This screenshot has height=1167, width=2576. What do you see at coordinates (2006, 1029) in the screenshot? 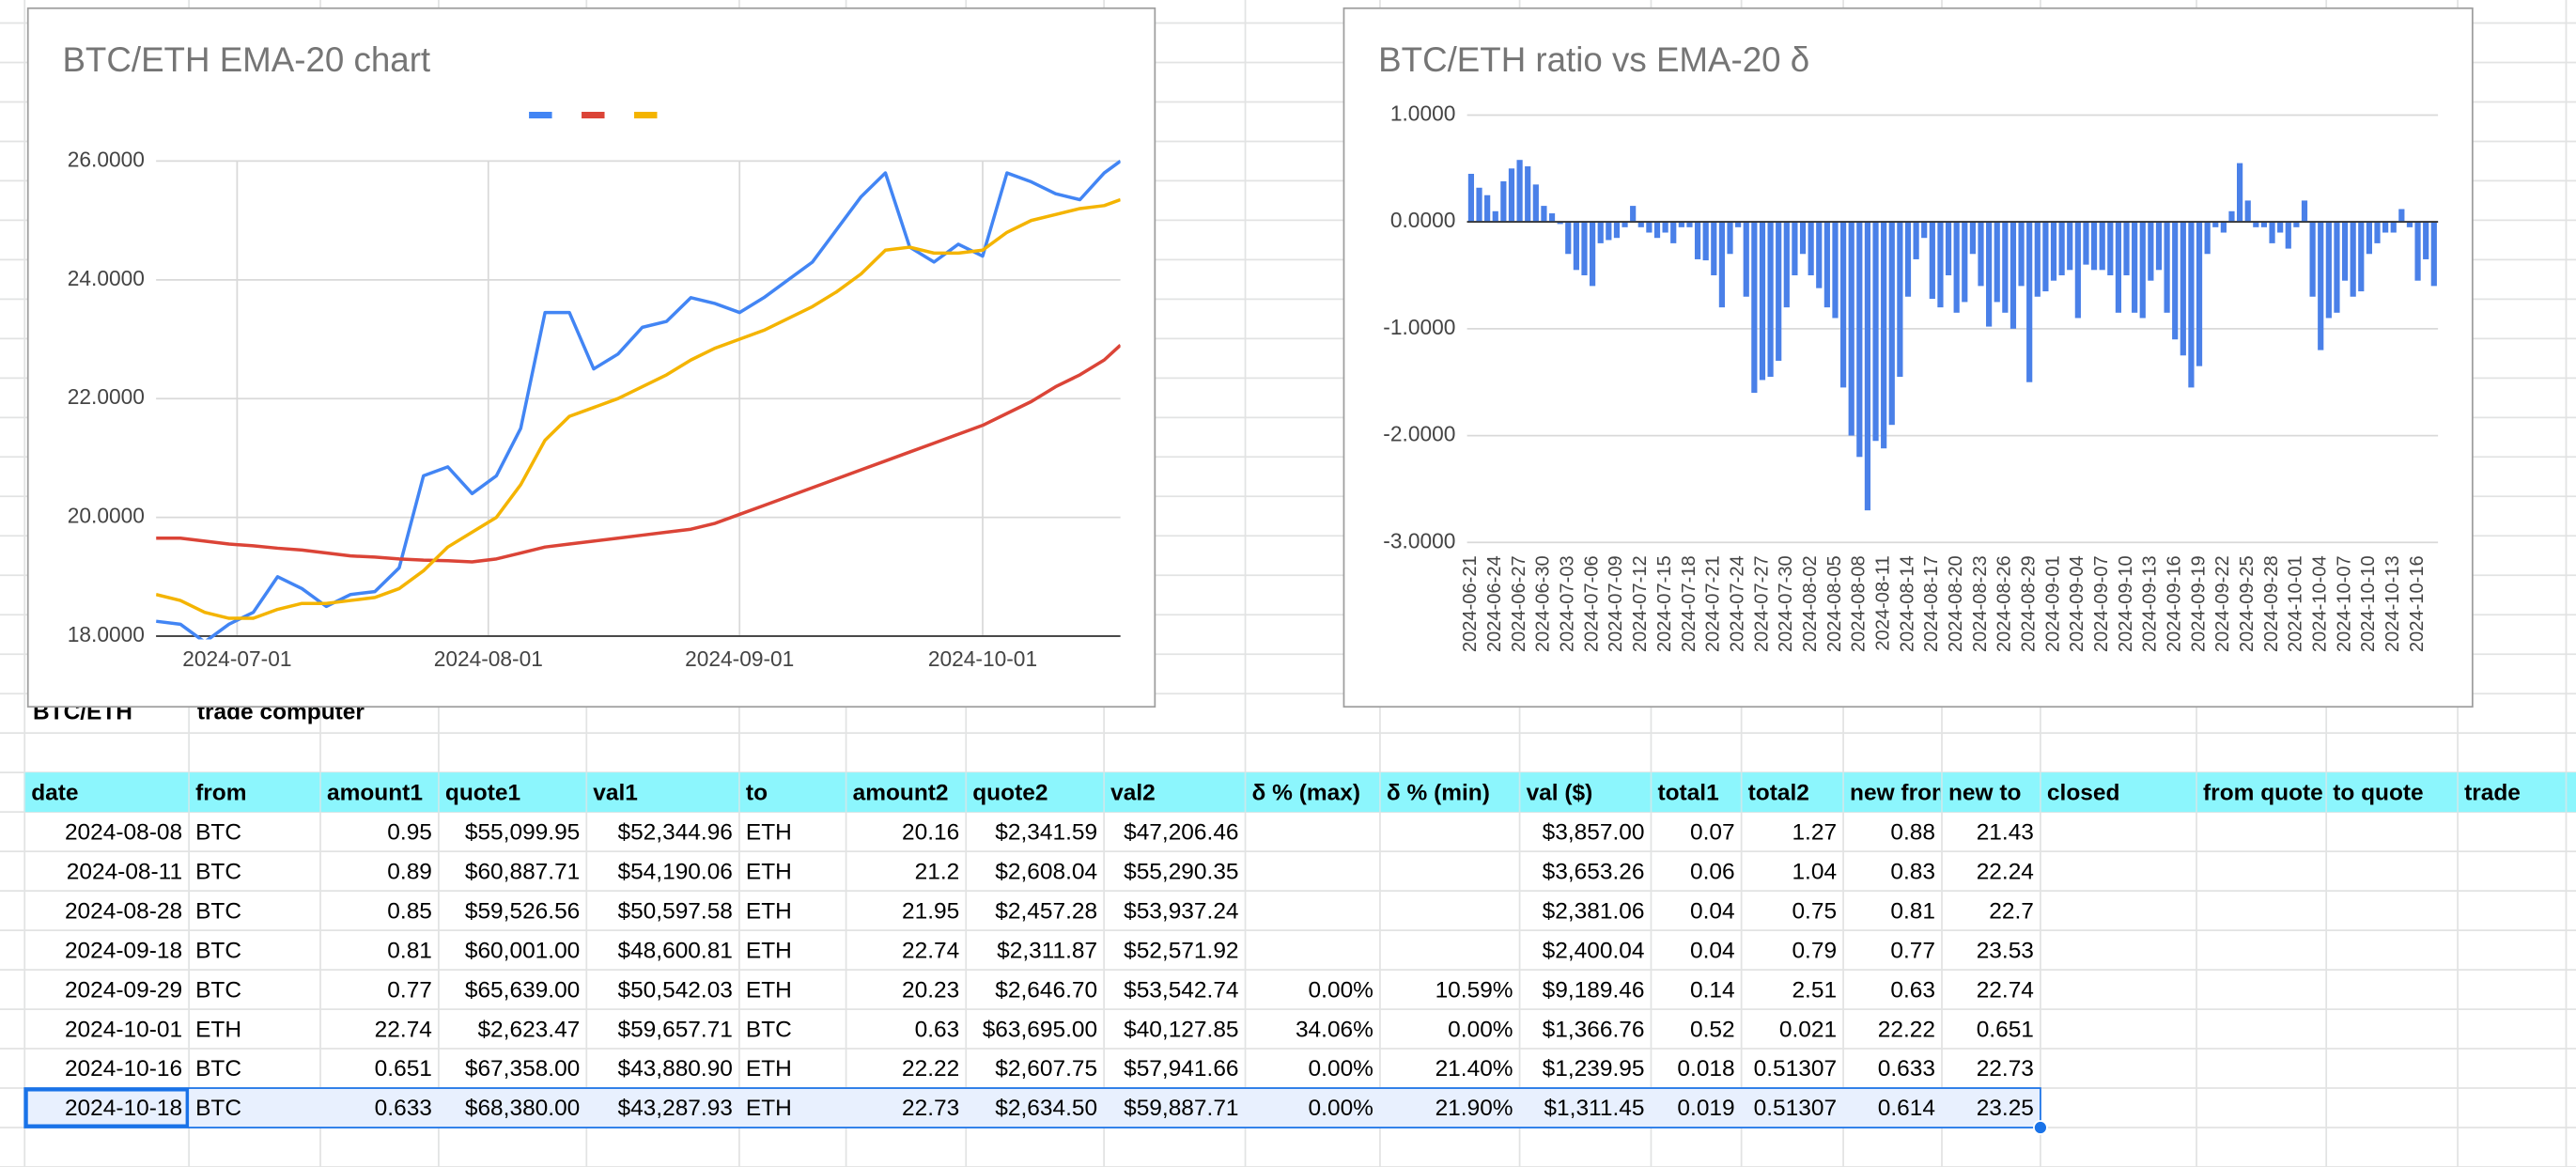
I see `cell: 0.651` at bounding box center [2006, 1029].